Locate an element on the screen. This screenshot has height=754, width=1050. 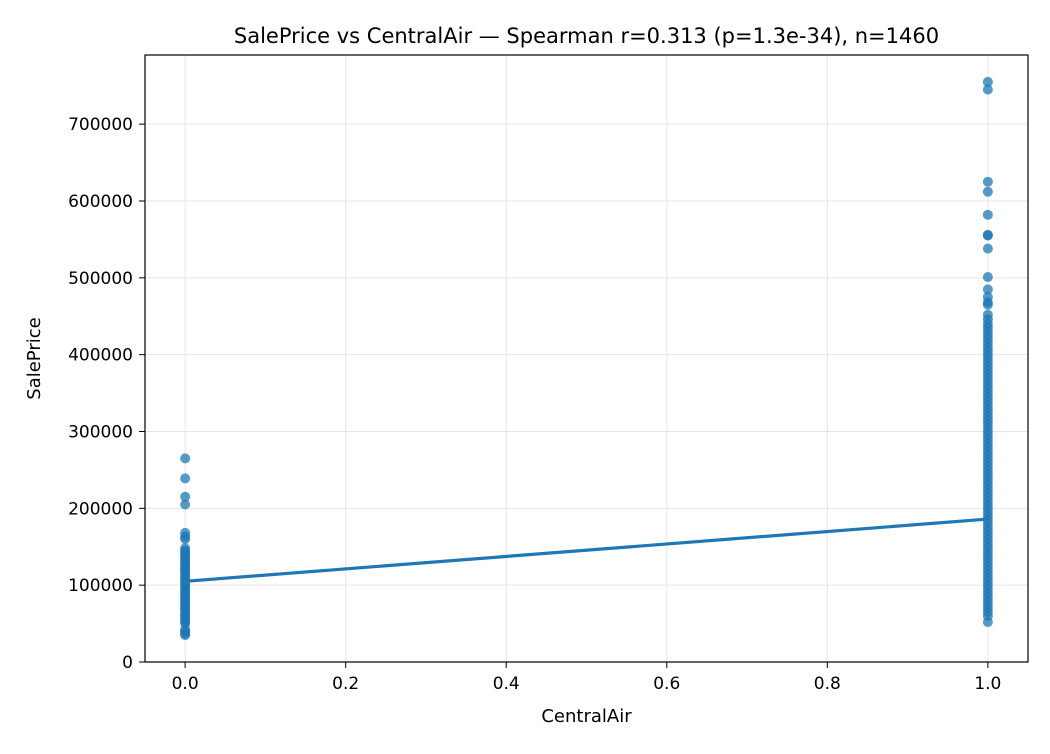
x-tick-label: 0.6 is located at coordinates (666, 684).